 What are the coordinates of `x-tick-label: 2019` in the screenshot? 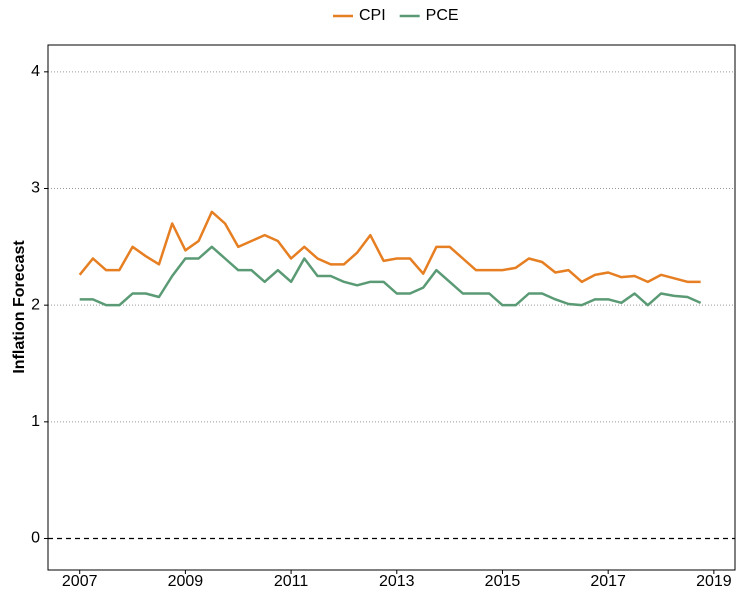 It's located at (714, 579).